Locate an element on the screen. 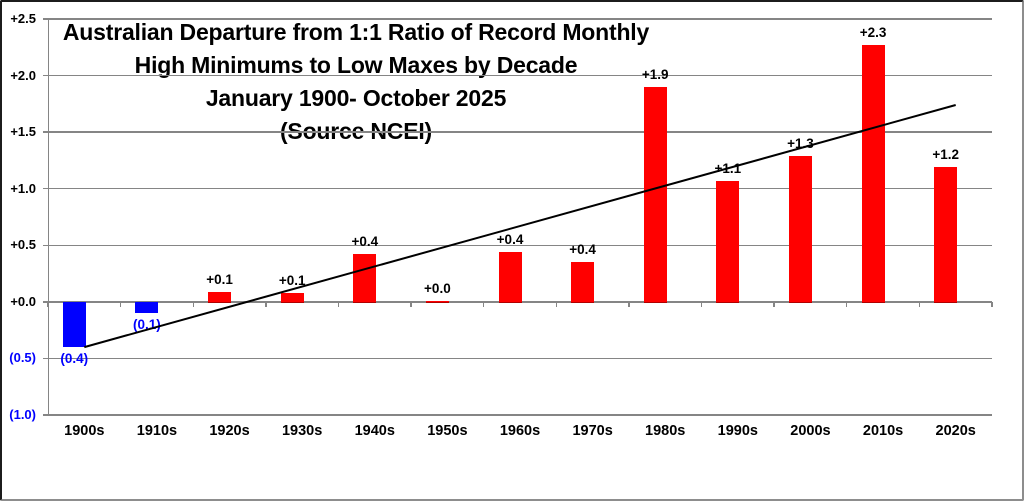 This screenshot has height=501, width=1024. bar-1950s is located at coordinates (437, 301).